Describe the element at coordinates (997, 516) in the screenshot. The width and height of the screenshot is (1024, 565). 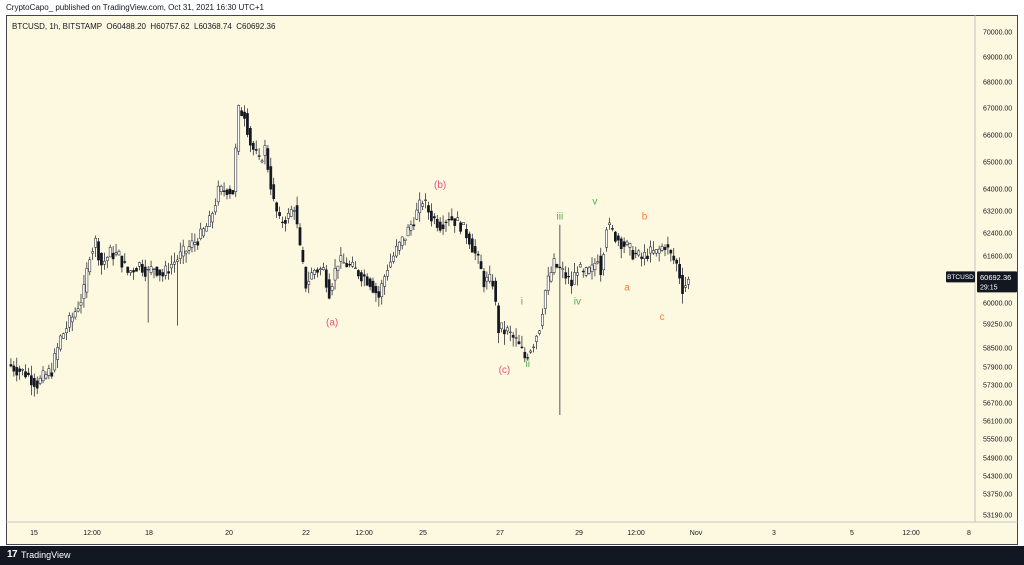
I see `y-tick-label: 53190.00` at that location.